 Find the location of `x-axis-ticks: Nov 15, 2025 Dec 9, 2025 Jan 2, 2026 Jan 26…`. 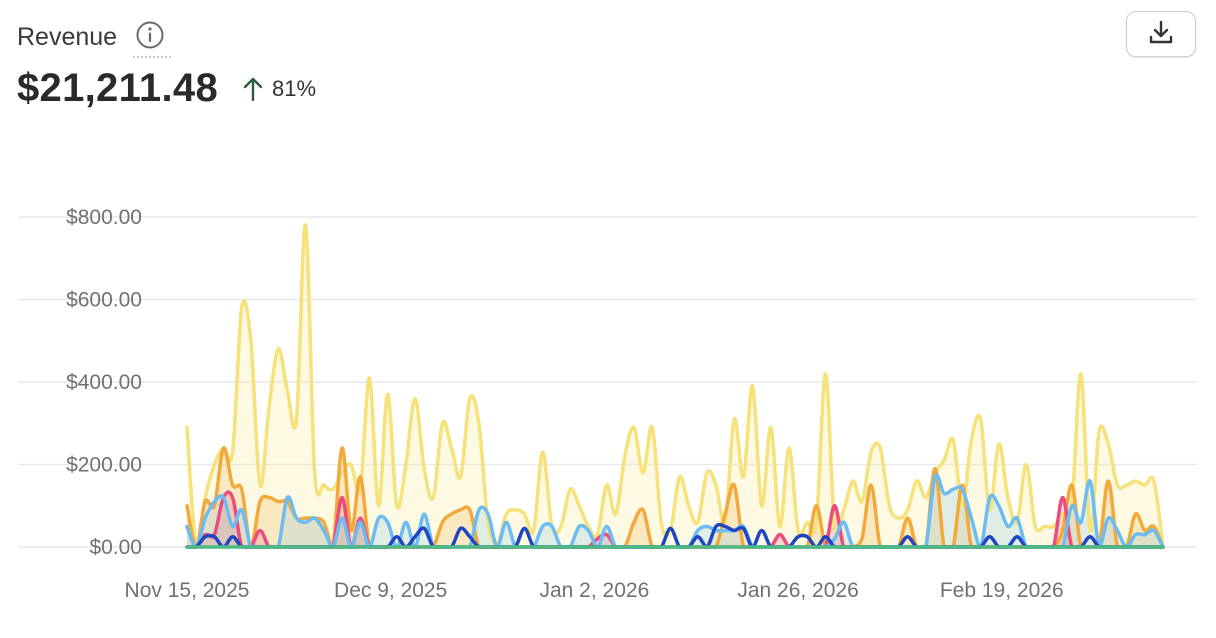

x-axis-ticks: Nov 15, 2025 Dec 9, 2025 Jan 2, 2026 Jan 26… is located at coordinates (594, 590).